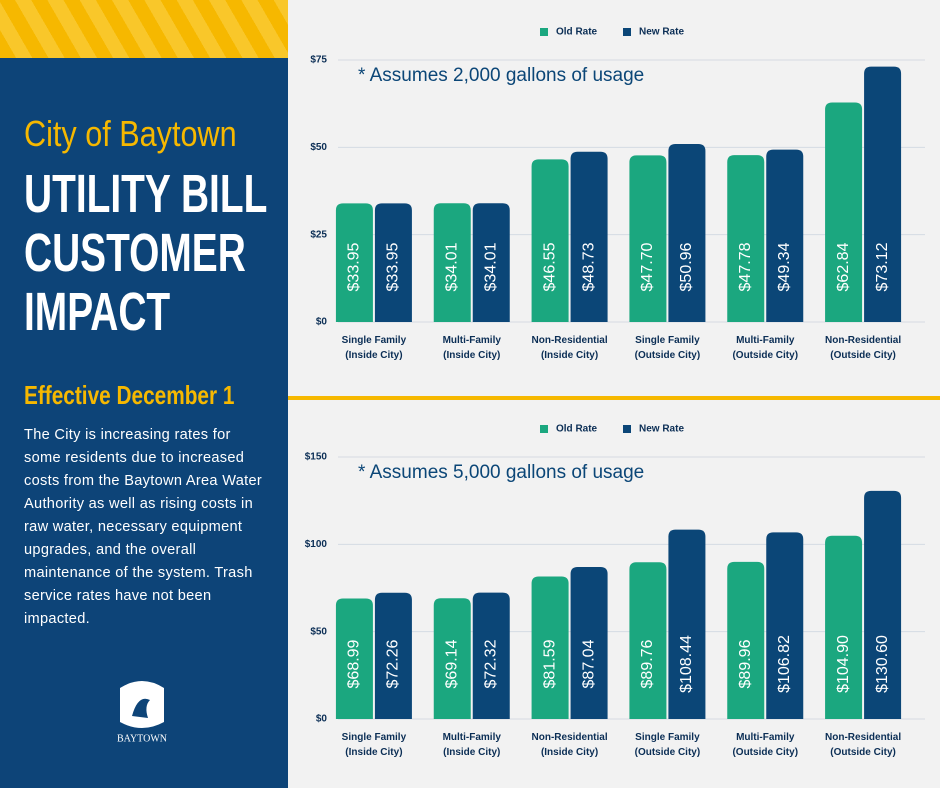 The width and height of the screenshot is (940, 788). Describe the element at coordinates (135, 253) in the screenshot. I see `title-line: CUSTOMER` at that location.